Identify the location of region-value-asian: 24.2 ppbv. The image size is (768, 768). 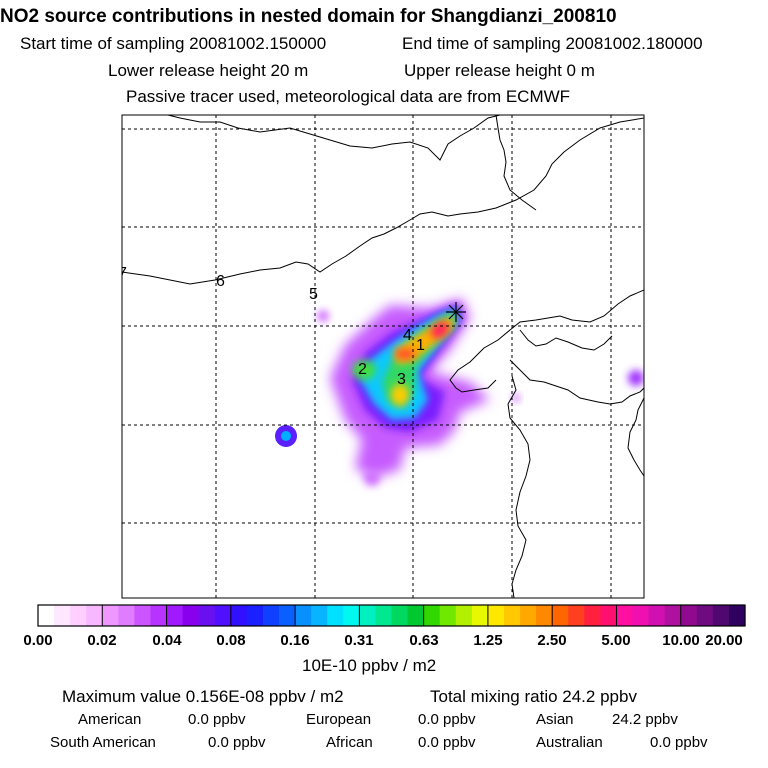
(645, 719).